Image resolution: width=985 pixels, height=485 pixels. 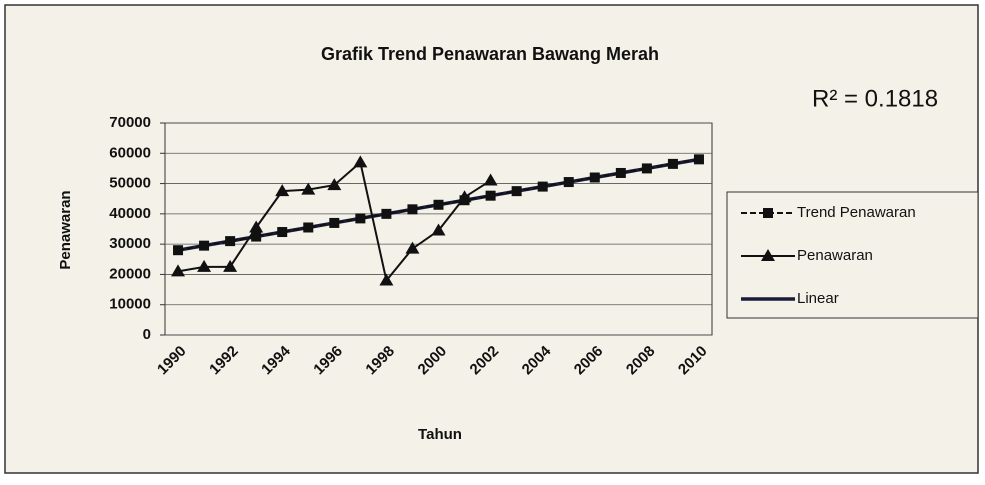 I want to click on y-tick-label: 0, so click(x=147, y=334).